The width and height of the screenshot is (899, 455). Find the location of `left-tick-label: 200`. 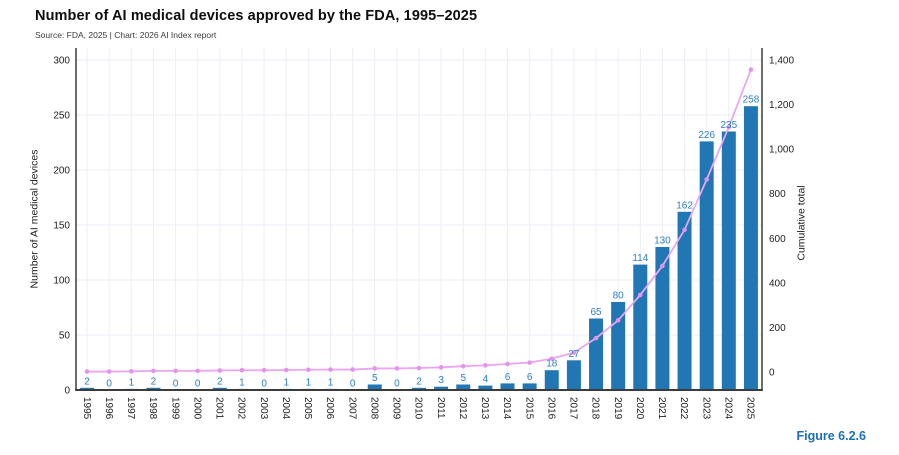

left-tick-label: 200 is located at coordinates (61, 171).